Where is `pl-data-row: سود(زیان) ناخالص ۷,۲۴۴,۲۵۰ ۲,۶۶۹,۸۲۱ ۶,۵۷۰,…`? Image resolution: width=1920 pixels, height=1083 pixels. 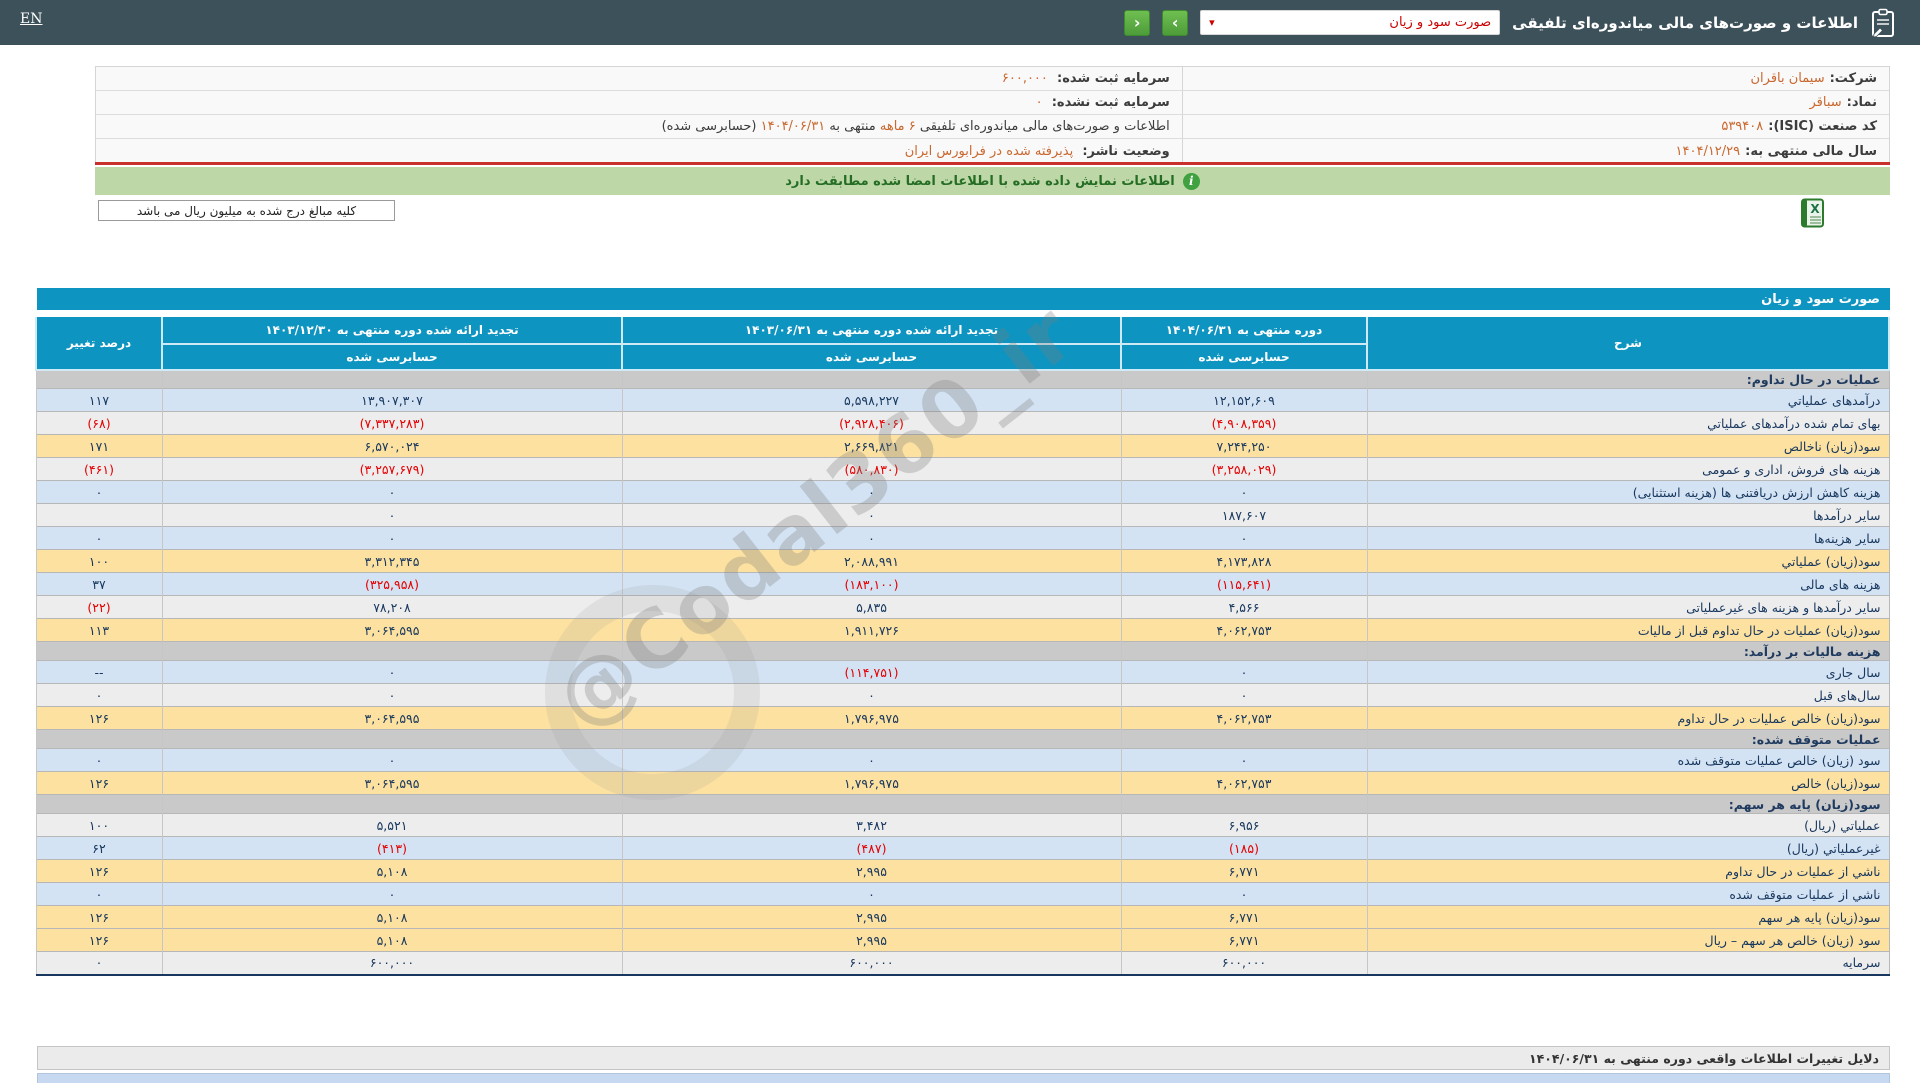 pl-data-row: سود(زیان) ناخالص ۷,۲۴۴,۲۵۰ ۲,۶۶۹,۸۲۱ ۶,۵۷۰,… is located at coordinates (962, 446).